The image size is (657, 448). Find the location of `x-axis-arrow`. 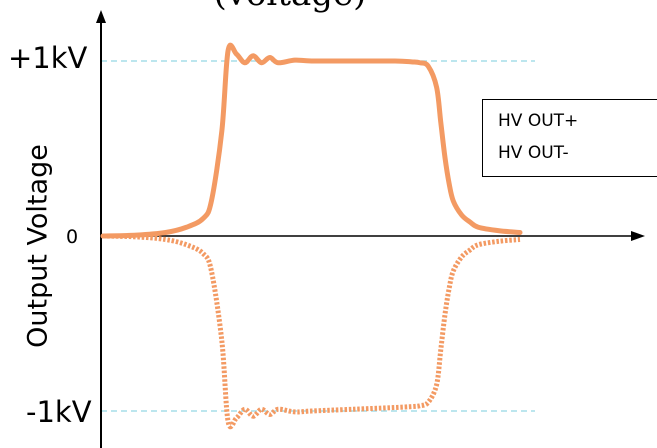

x-axis-arrow is located at coordinates (638, 236).